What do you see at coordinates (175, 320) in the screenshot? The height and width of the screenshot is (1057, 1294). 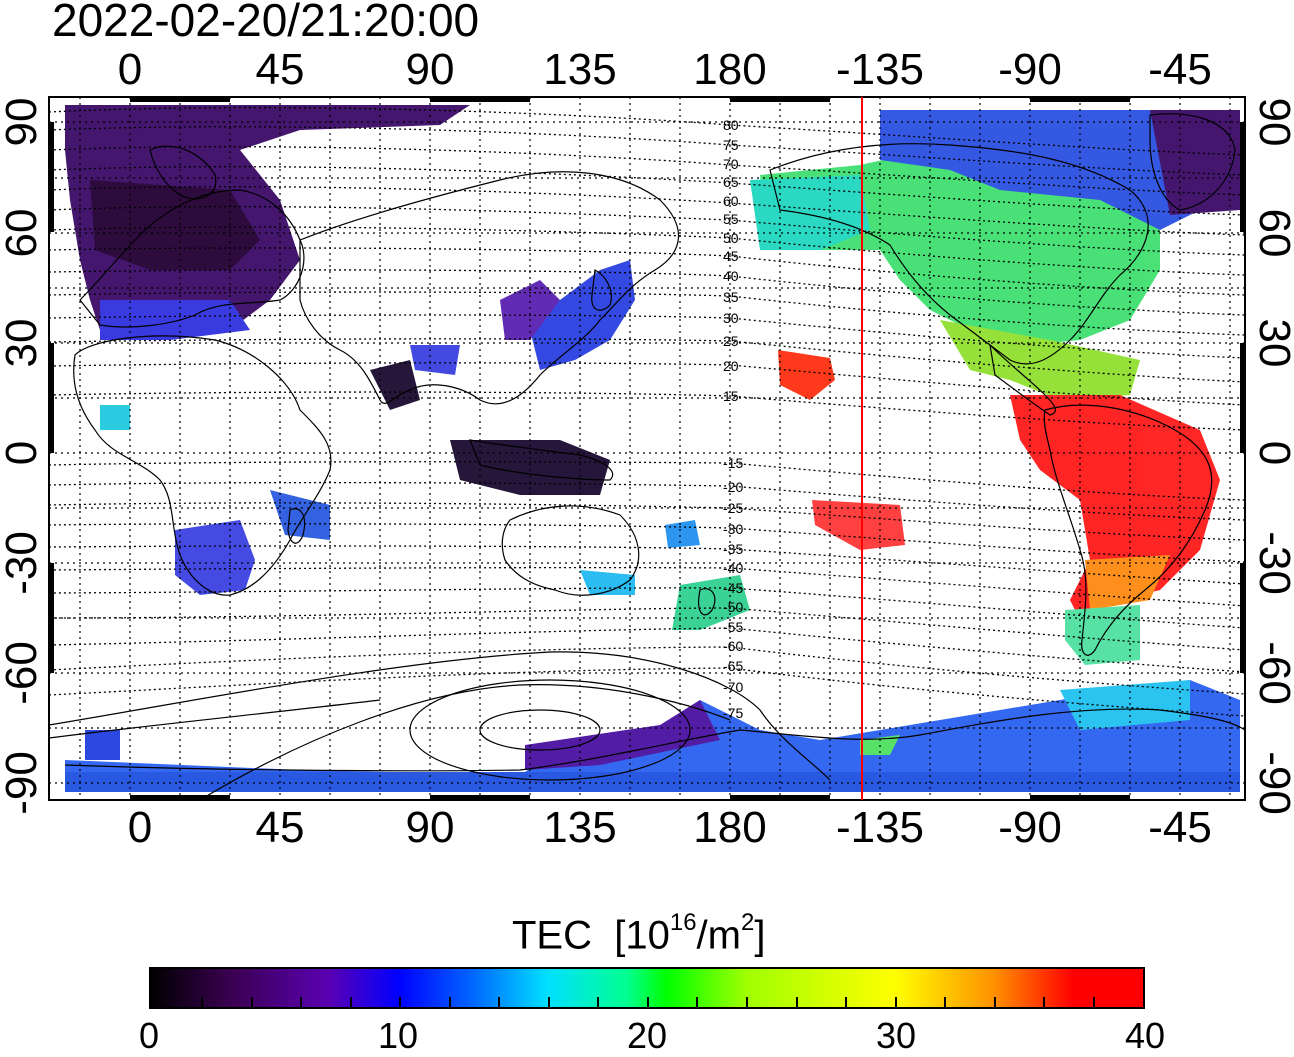 I see `tec-region-europe-blue` at bounding box center [175, 320].